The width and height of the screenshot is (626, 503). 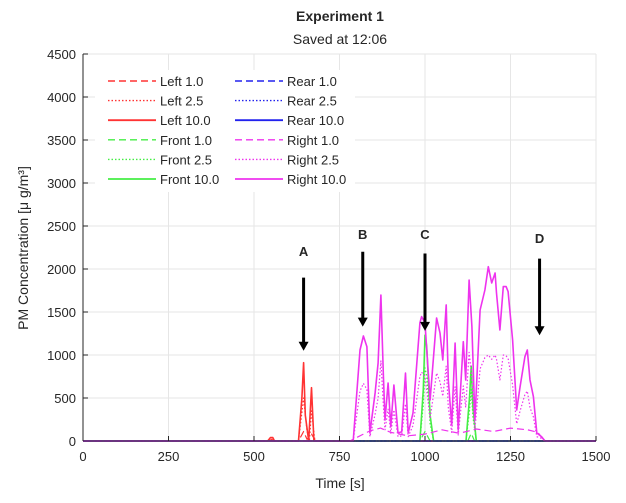 I want to click on legend-label: Front 2.5, so click(x=186, y=159).